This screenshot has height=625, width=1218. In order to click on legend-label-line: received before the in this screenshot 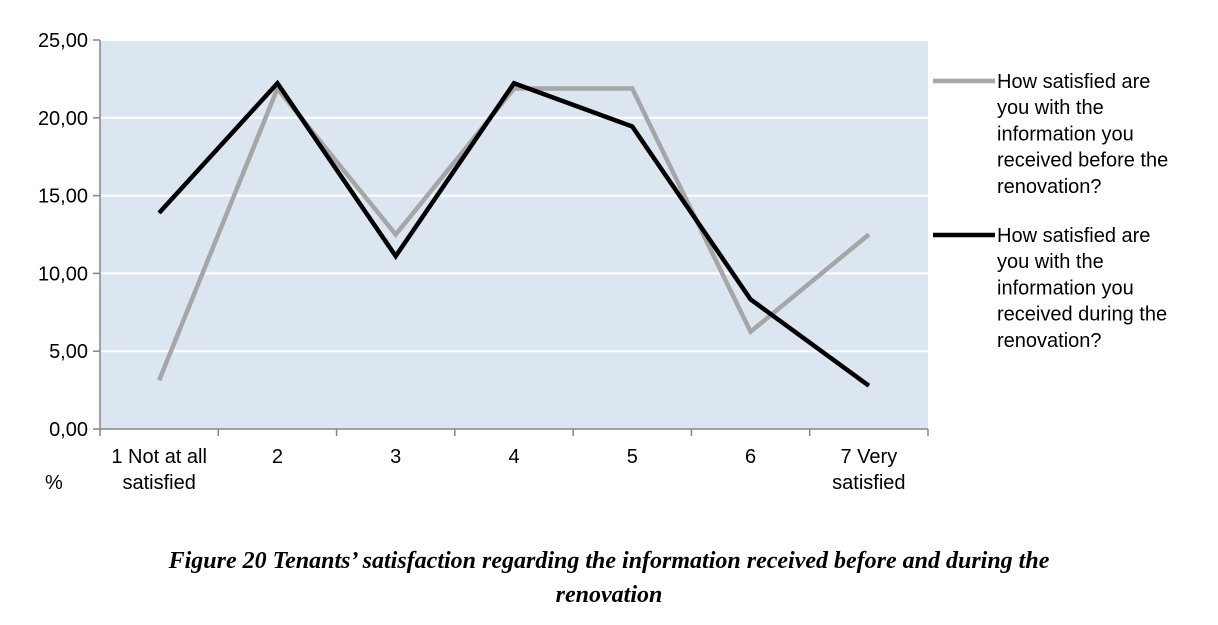, I will do `click(1082, 161)`.